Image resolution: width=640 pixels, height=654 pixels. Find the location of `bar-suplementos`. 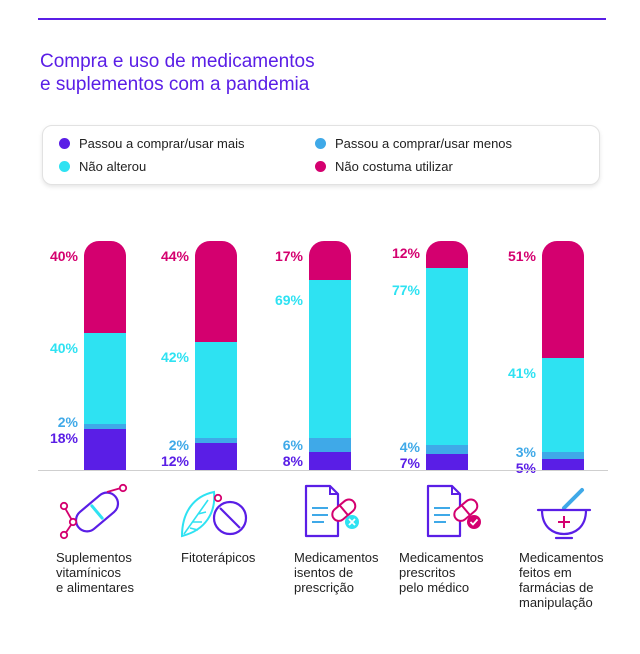

bar-suplementos is located at coordinates (105, 355).